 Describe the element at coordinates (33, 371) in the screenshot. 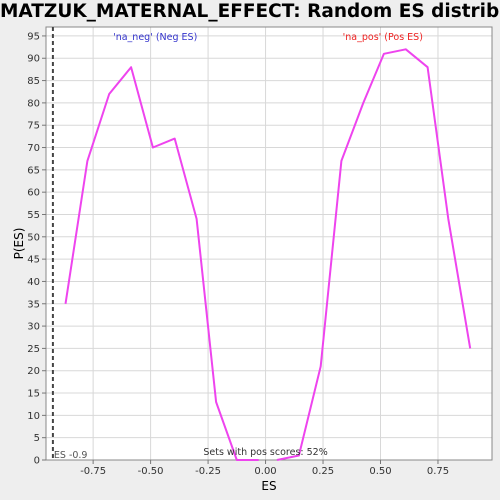

I see `y-tick-label: 20` at that location.